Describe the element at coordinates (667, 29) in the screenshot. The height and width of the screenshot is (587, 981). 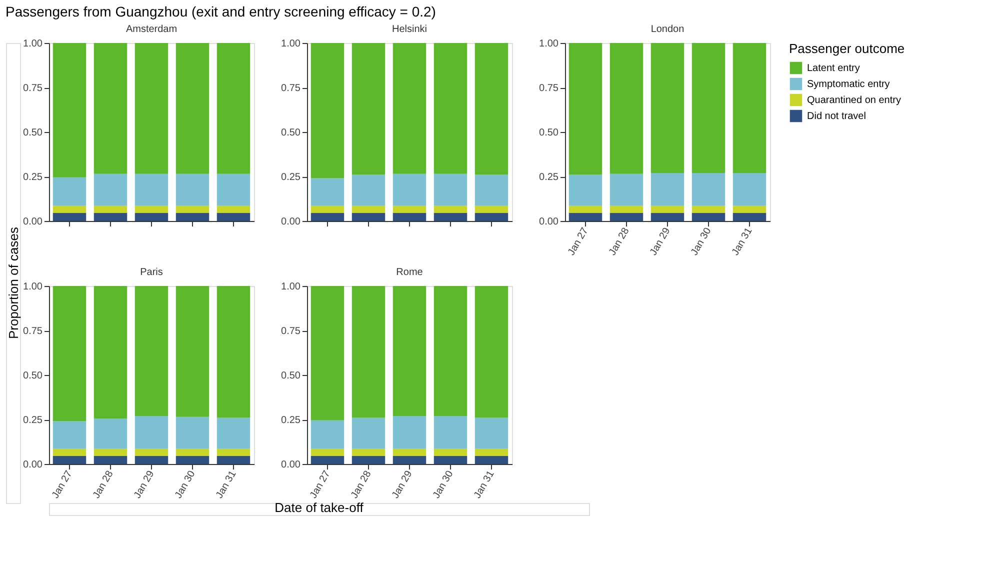
I see `chart-title: London` at that location.